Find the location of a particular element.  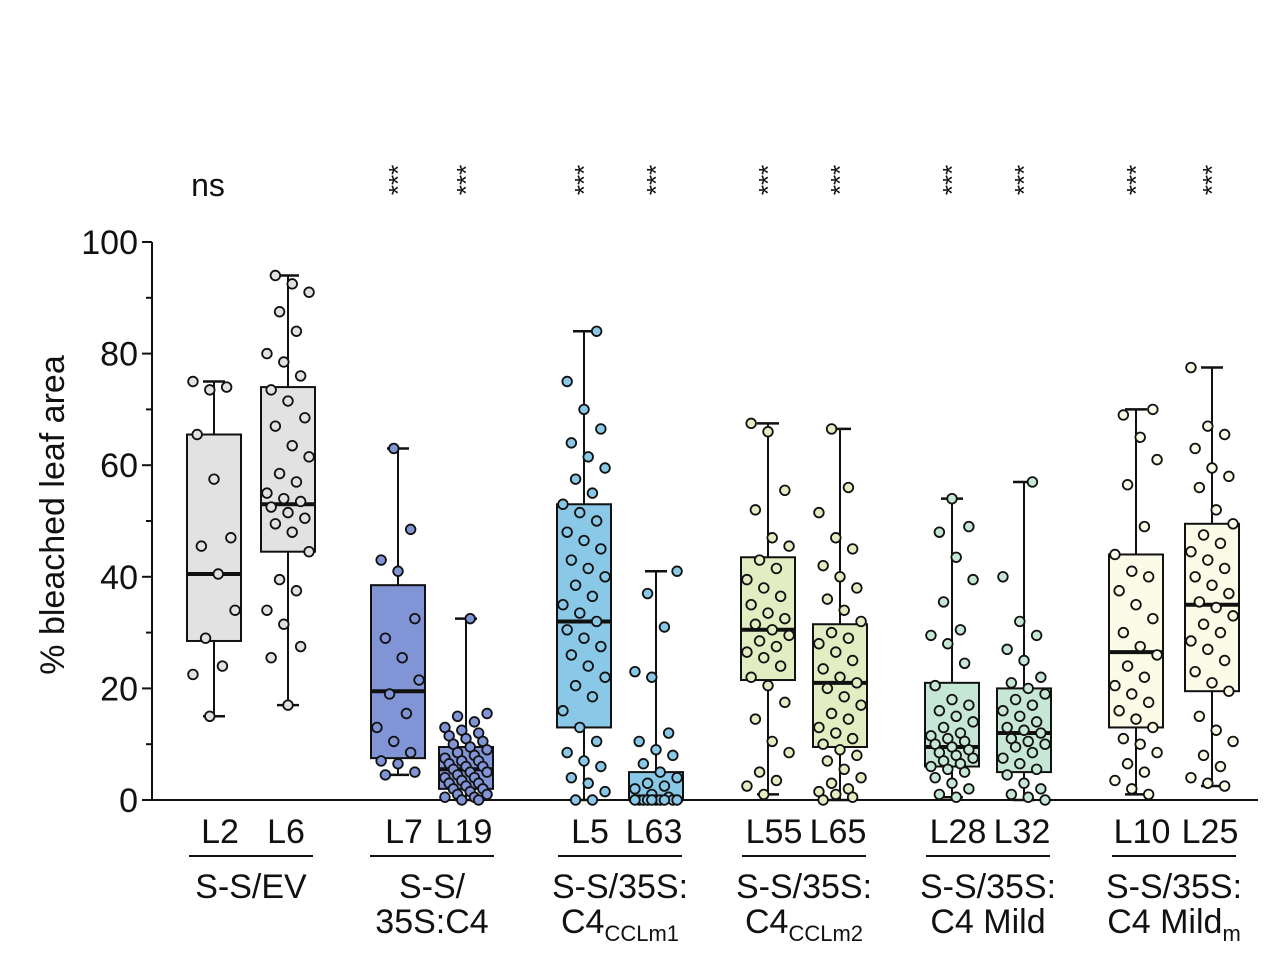

x-tick-label: L32 is located at coordinates (1022, 832).